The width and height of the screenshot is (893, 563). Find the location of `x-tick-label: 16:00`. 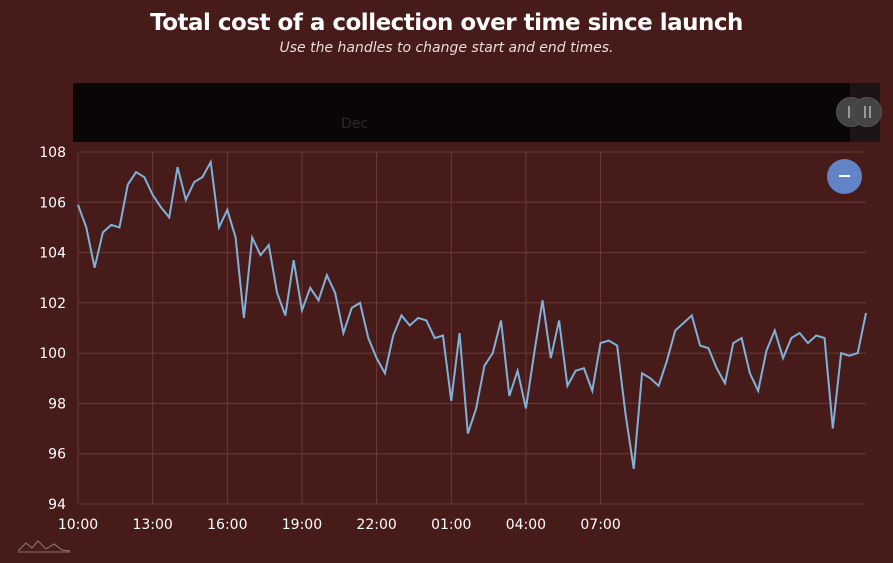

x-tick-label: 16:00 is located at coordinates (227, 525).